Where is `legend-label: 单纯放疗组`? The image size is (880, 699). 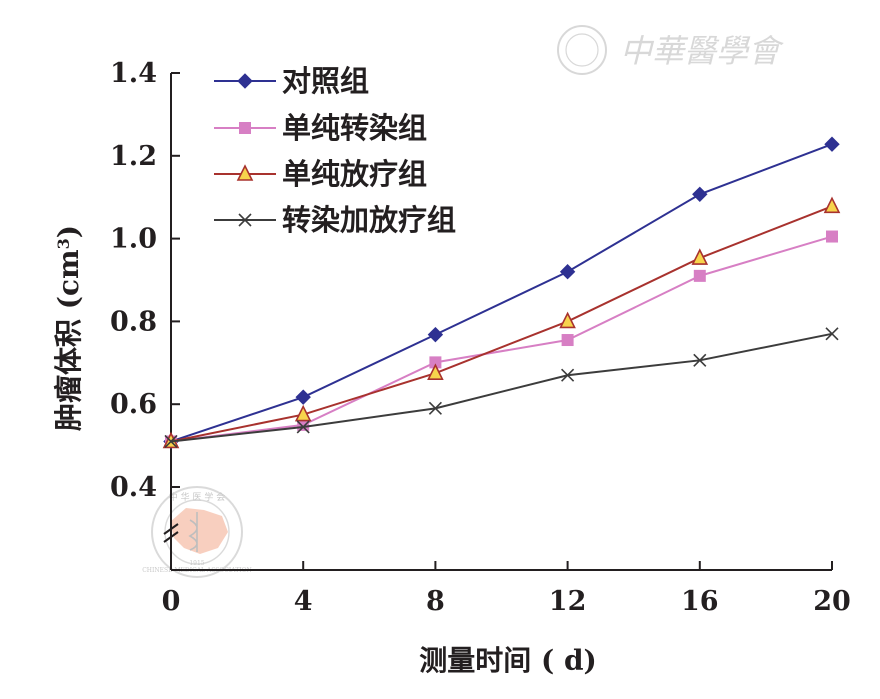 legend-label: 单纯放疗组 is located at coordinates (354, 174).